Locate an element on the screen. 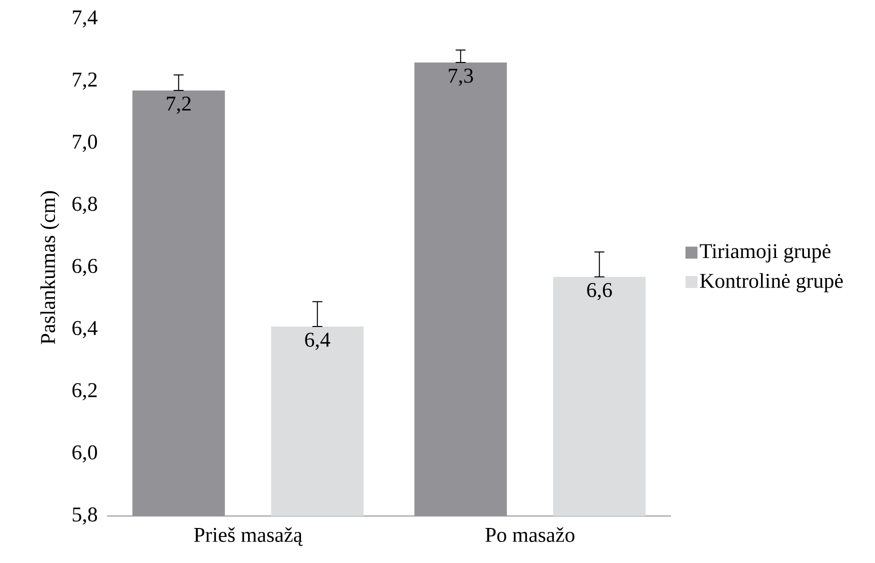 The height and width of the screenshot is (563, 875). y-tick-label: 6,8 is located at coordinates (85, 205).